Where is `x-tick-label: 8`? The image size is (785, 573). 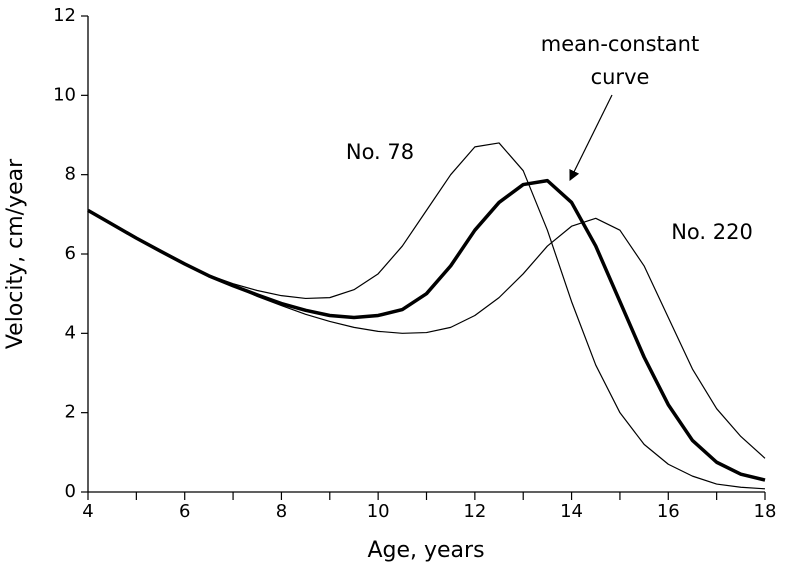 x-tick-label: 8 is located at coordinates (281, 511).